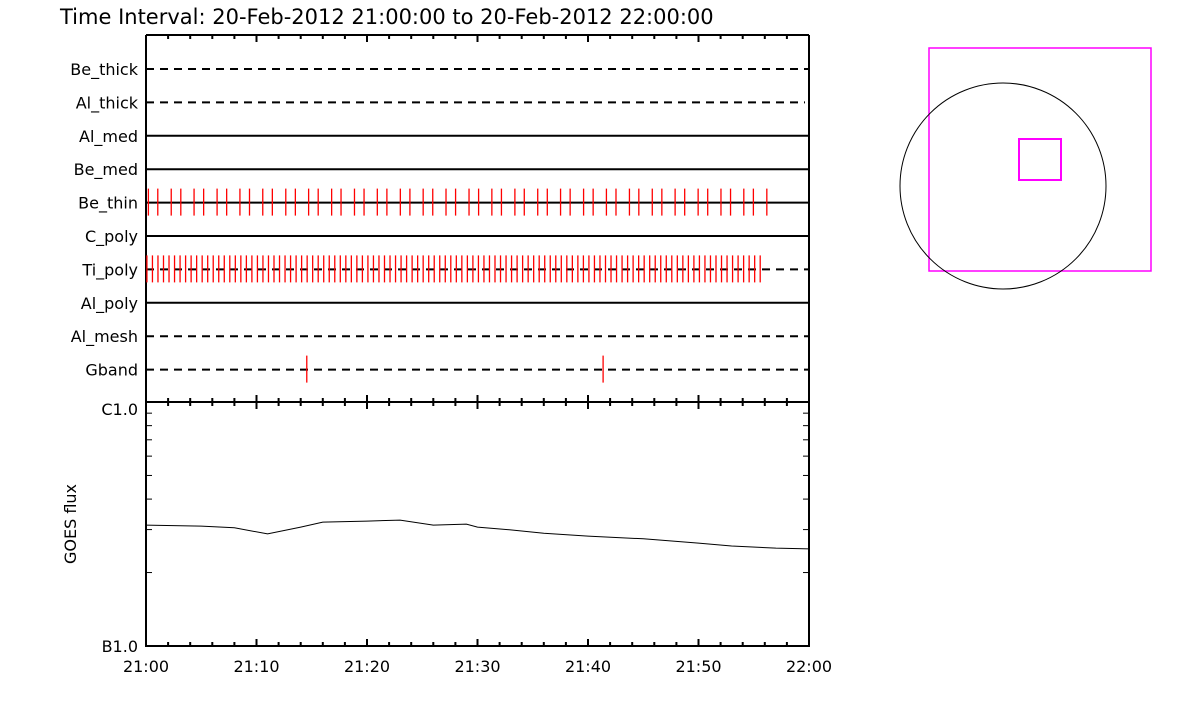 This screenshot has height=705, width=1200. I want to click on filter-label-be_thick: Be_thick, so click(104, 70).